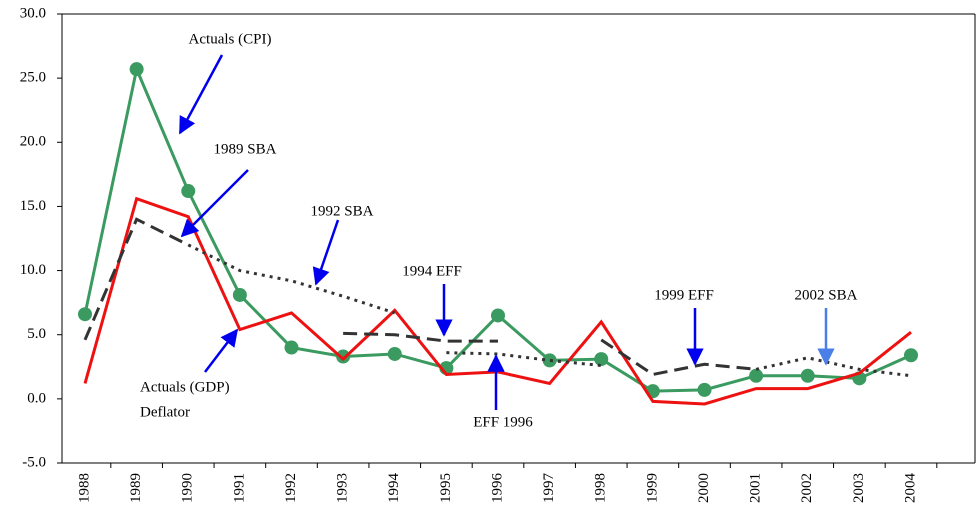  What do you see at coordinates (34, 462) in the screenshot?
I see `y-tick-label: -5.0` at bounding box center [34, 462].